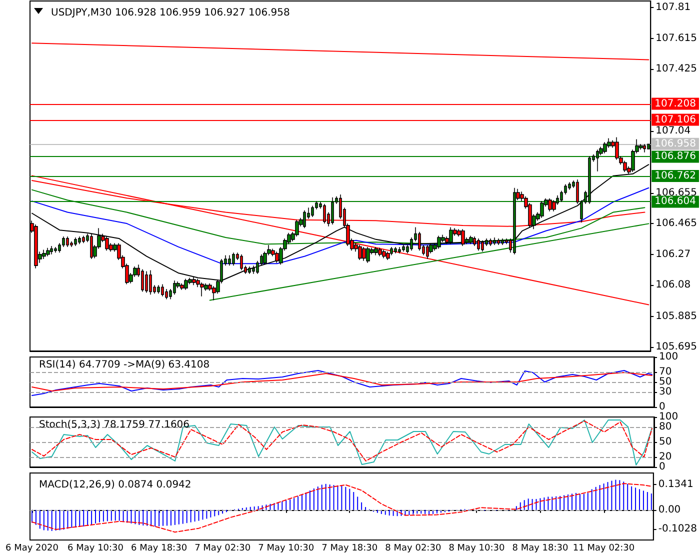 The width and height of the screenshot is (700, 560). I want to click on y-tick-label: 106.465, so click(677, 223).